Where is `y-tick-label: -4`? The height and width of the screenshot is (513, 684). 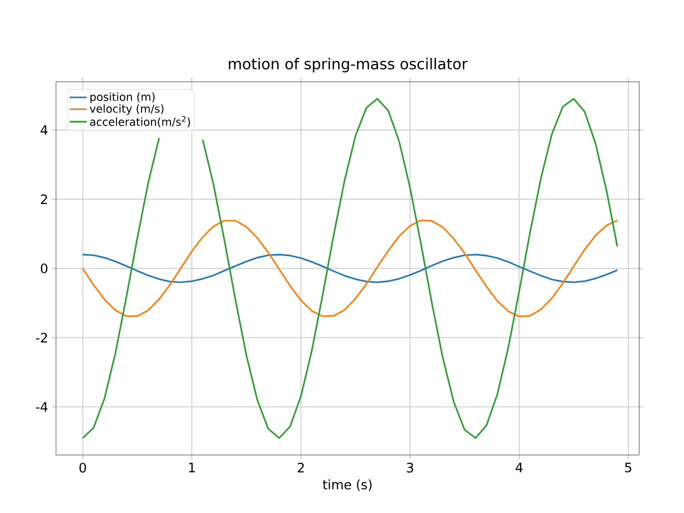
y-tick-label: -4 is located at coordinates (42, 407).